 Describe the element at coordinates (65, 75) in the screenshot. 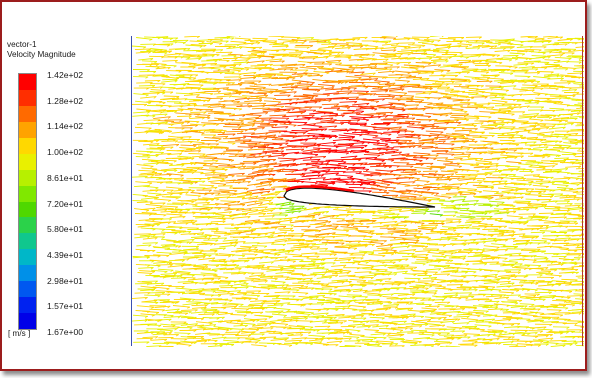

I see `legend-tick-label: 1.42e+02` at that location.